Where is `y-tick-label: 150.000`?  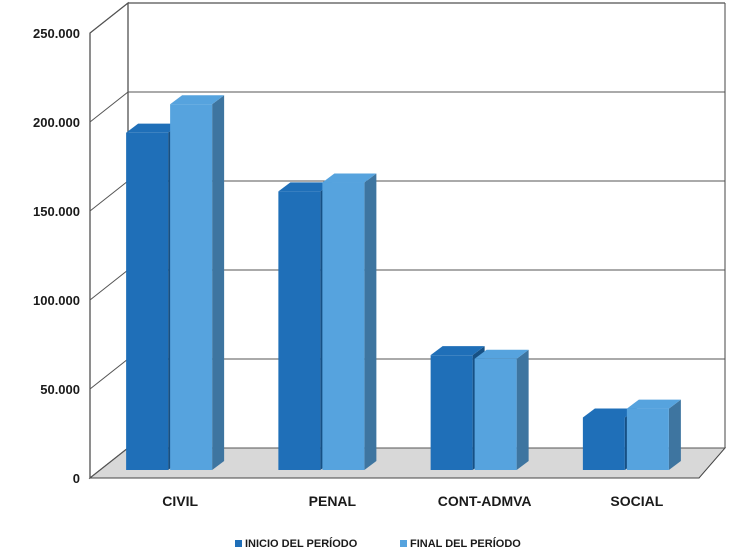
y-tick-label: 150.000 is located at coordinates (56, 211).